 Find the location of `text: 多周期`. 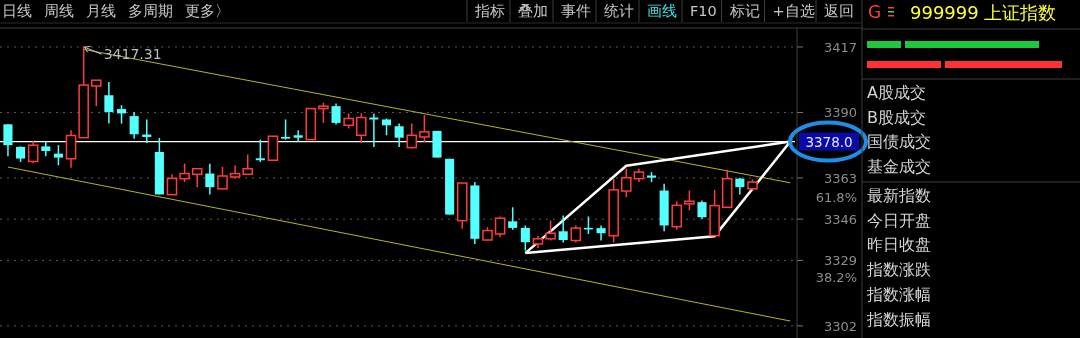

text: 多周期 is located at coordinates (150, 11).